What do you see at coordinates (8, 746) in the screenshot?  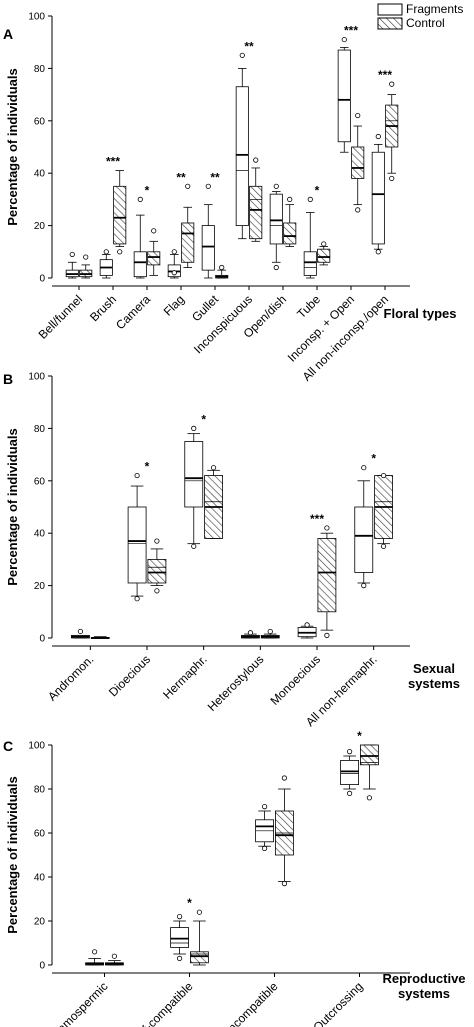 I see `panel-letter: C` at bounding box center [8, 746].